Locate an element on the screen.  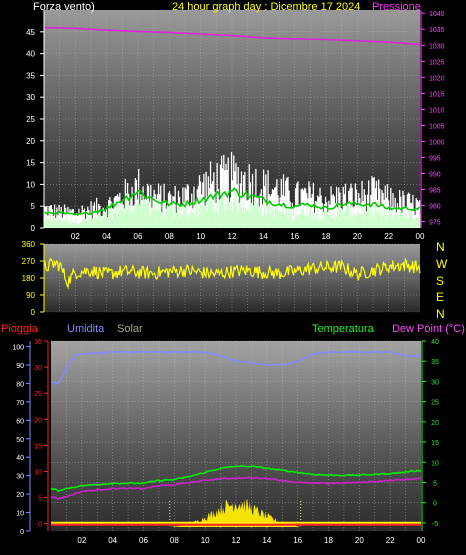
wind-y-tick-label: 45 is located at coordinates (30, 32).